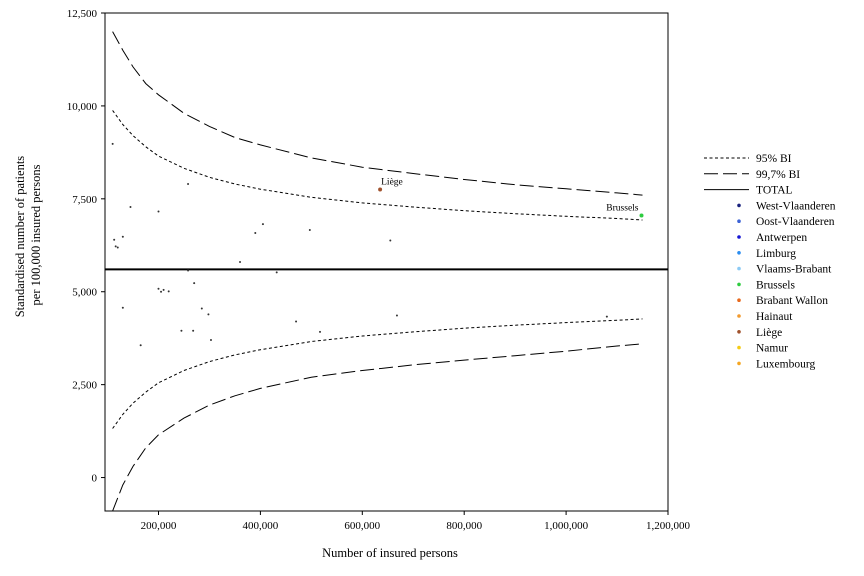 The width and height of the screenshot is (864, 576). I want to click on point-label: Brussels, so click(622, 209).